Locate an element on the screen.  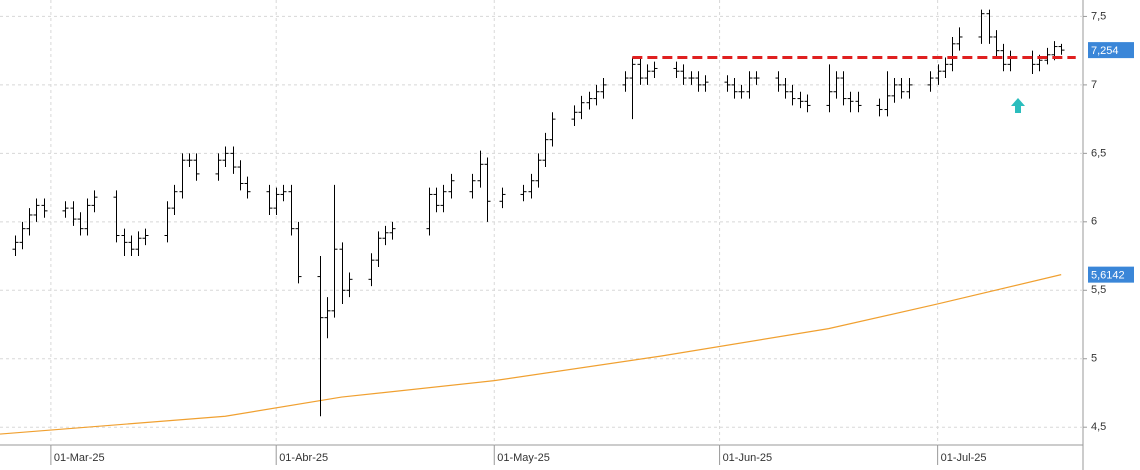
annotation-arrow is located at coordinates (1018, 105).